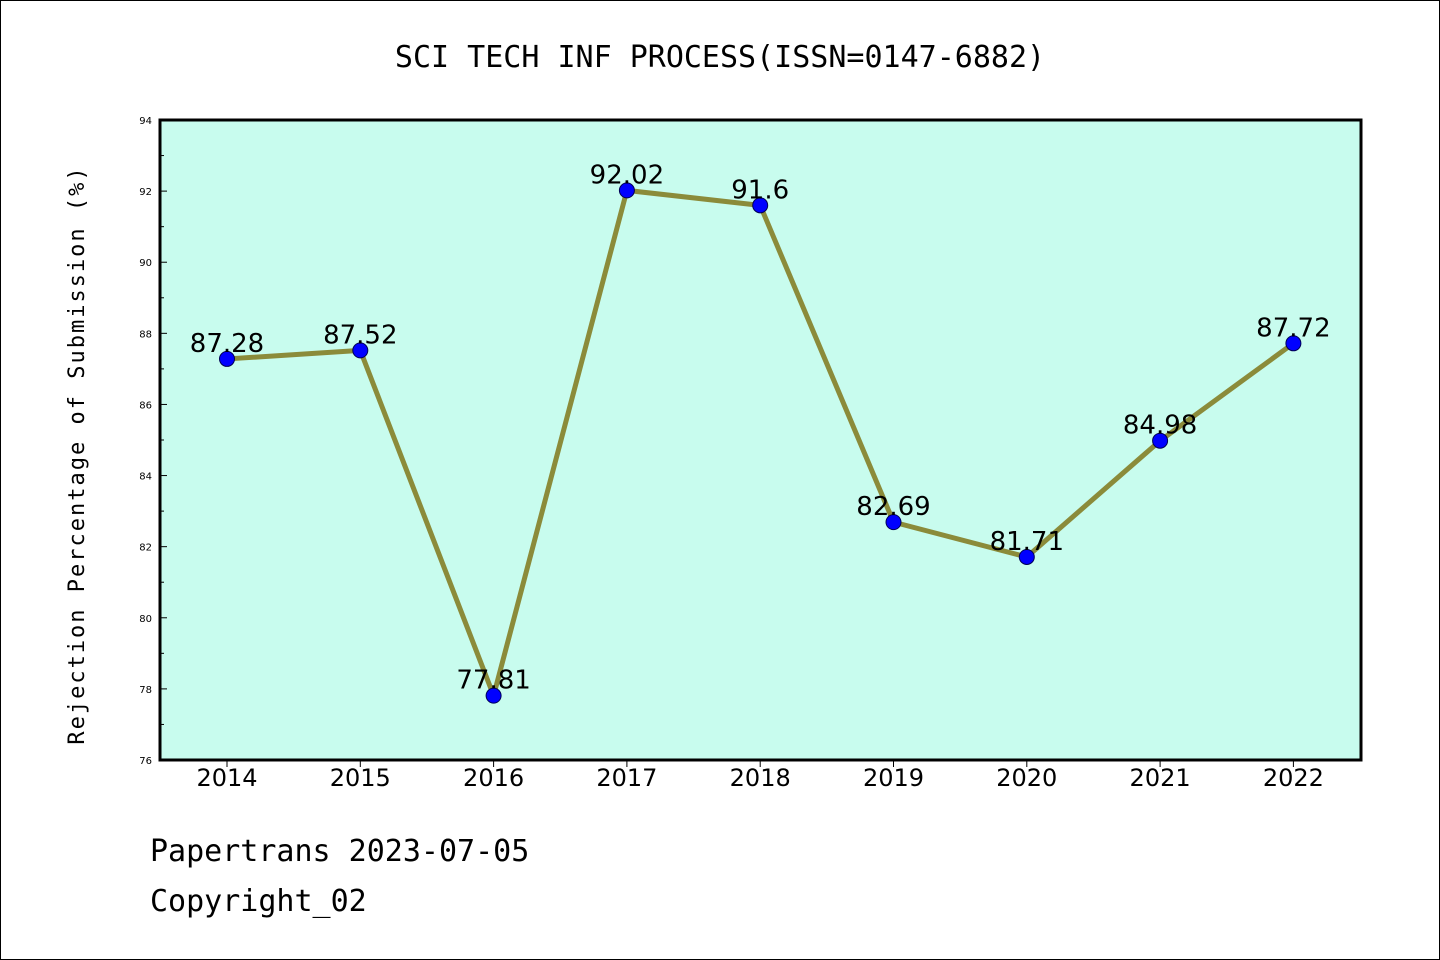 Image resolution: width=1440 pixels, height=960 pixels. Describe the element at coordinates (145, 192) in the screenshot. I see `y-tick-label: 92` at that location.